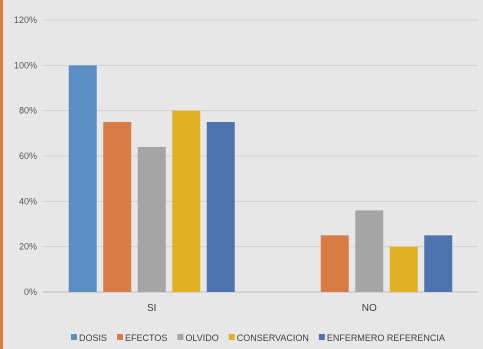 The image size is (483, 349). Describe the element at coordinates (151, 219) in the screenshot. I see `bar-olvido-si` at that location.